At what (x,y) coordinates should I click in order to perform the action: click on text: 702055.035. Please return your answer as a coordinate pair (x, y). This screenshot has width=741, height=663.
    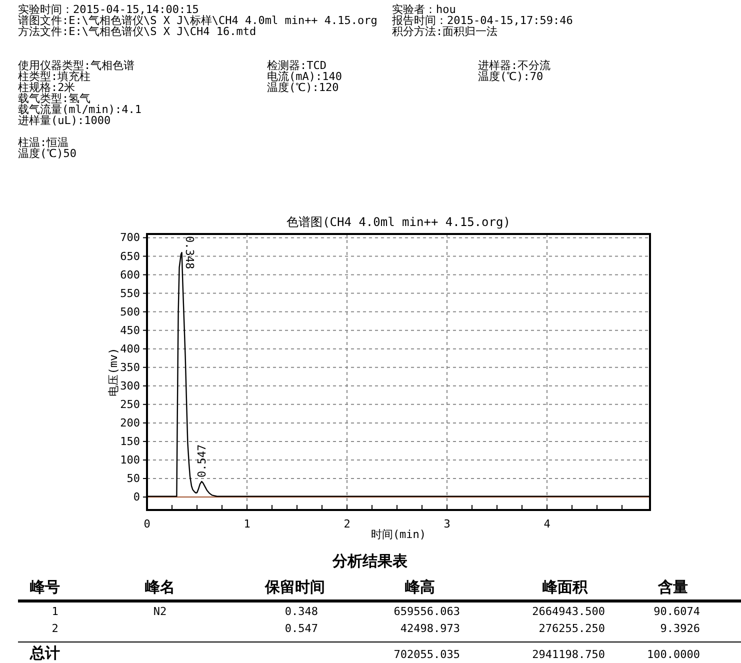
    Looking at the image, I should click on (427, 654).